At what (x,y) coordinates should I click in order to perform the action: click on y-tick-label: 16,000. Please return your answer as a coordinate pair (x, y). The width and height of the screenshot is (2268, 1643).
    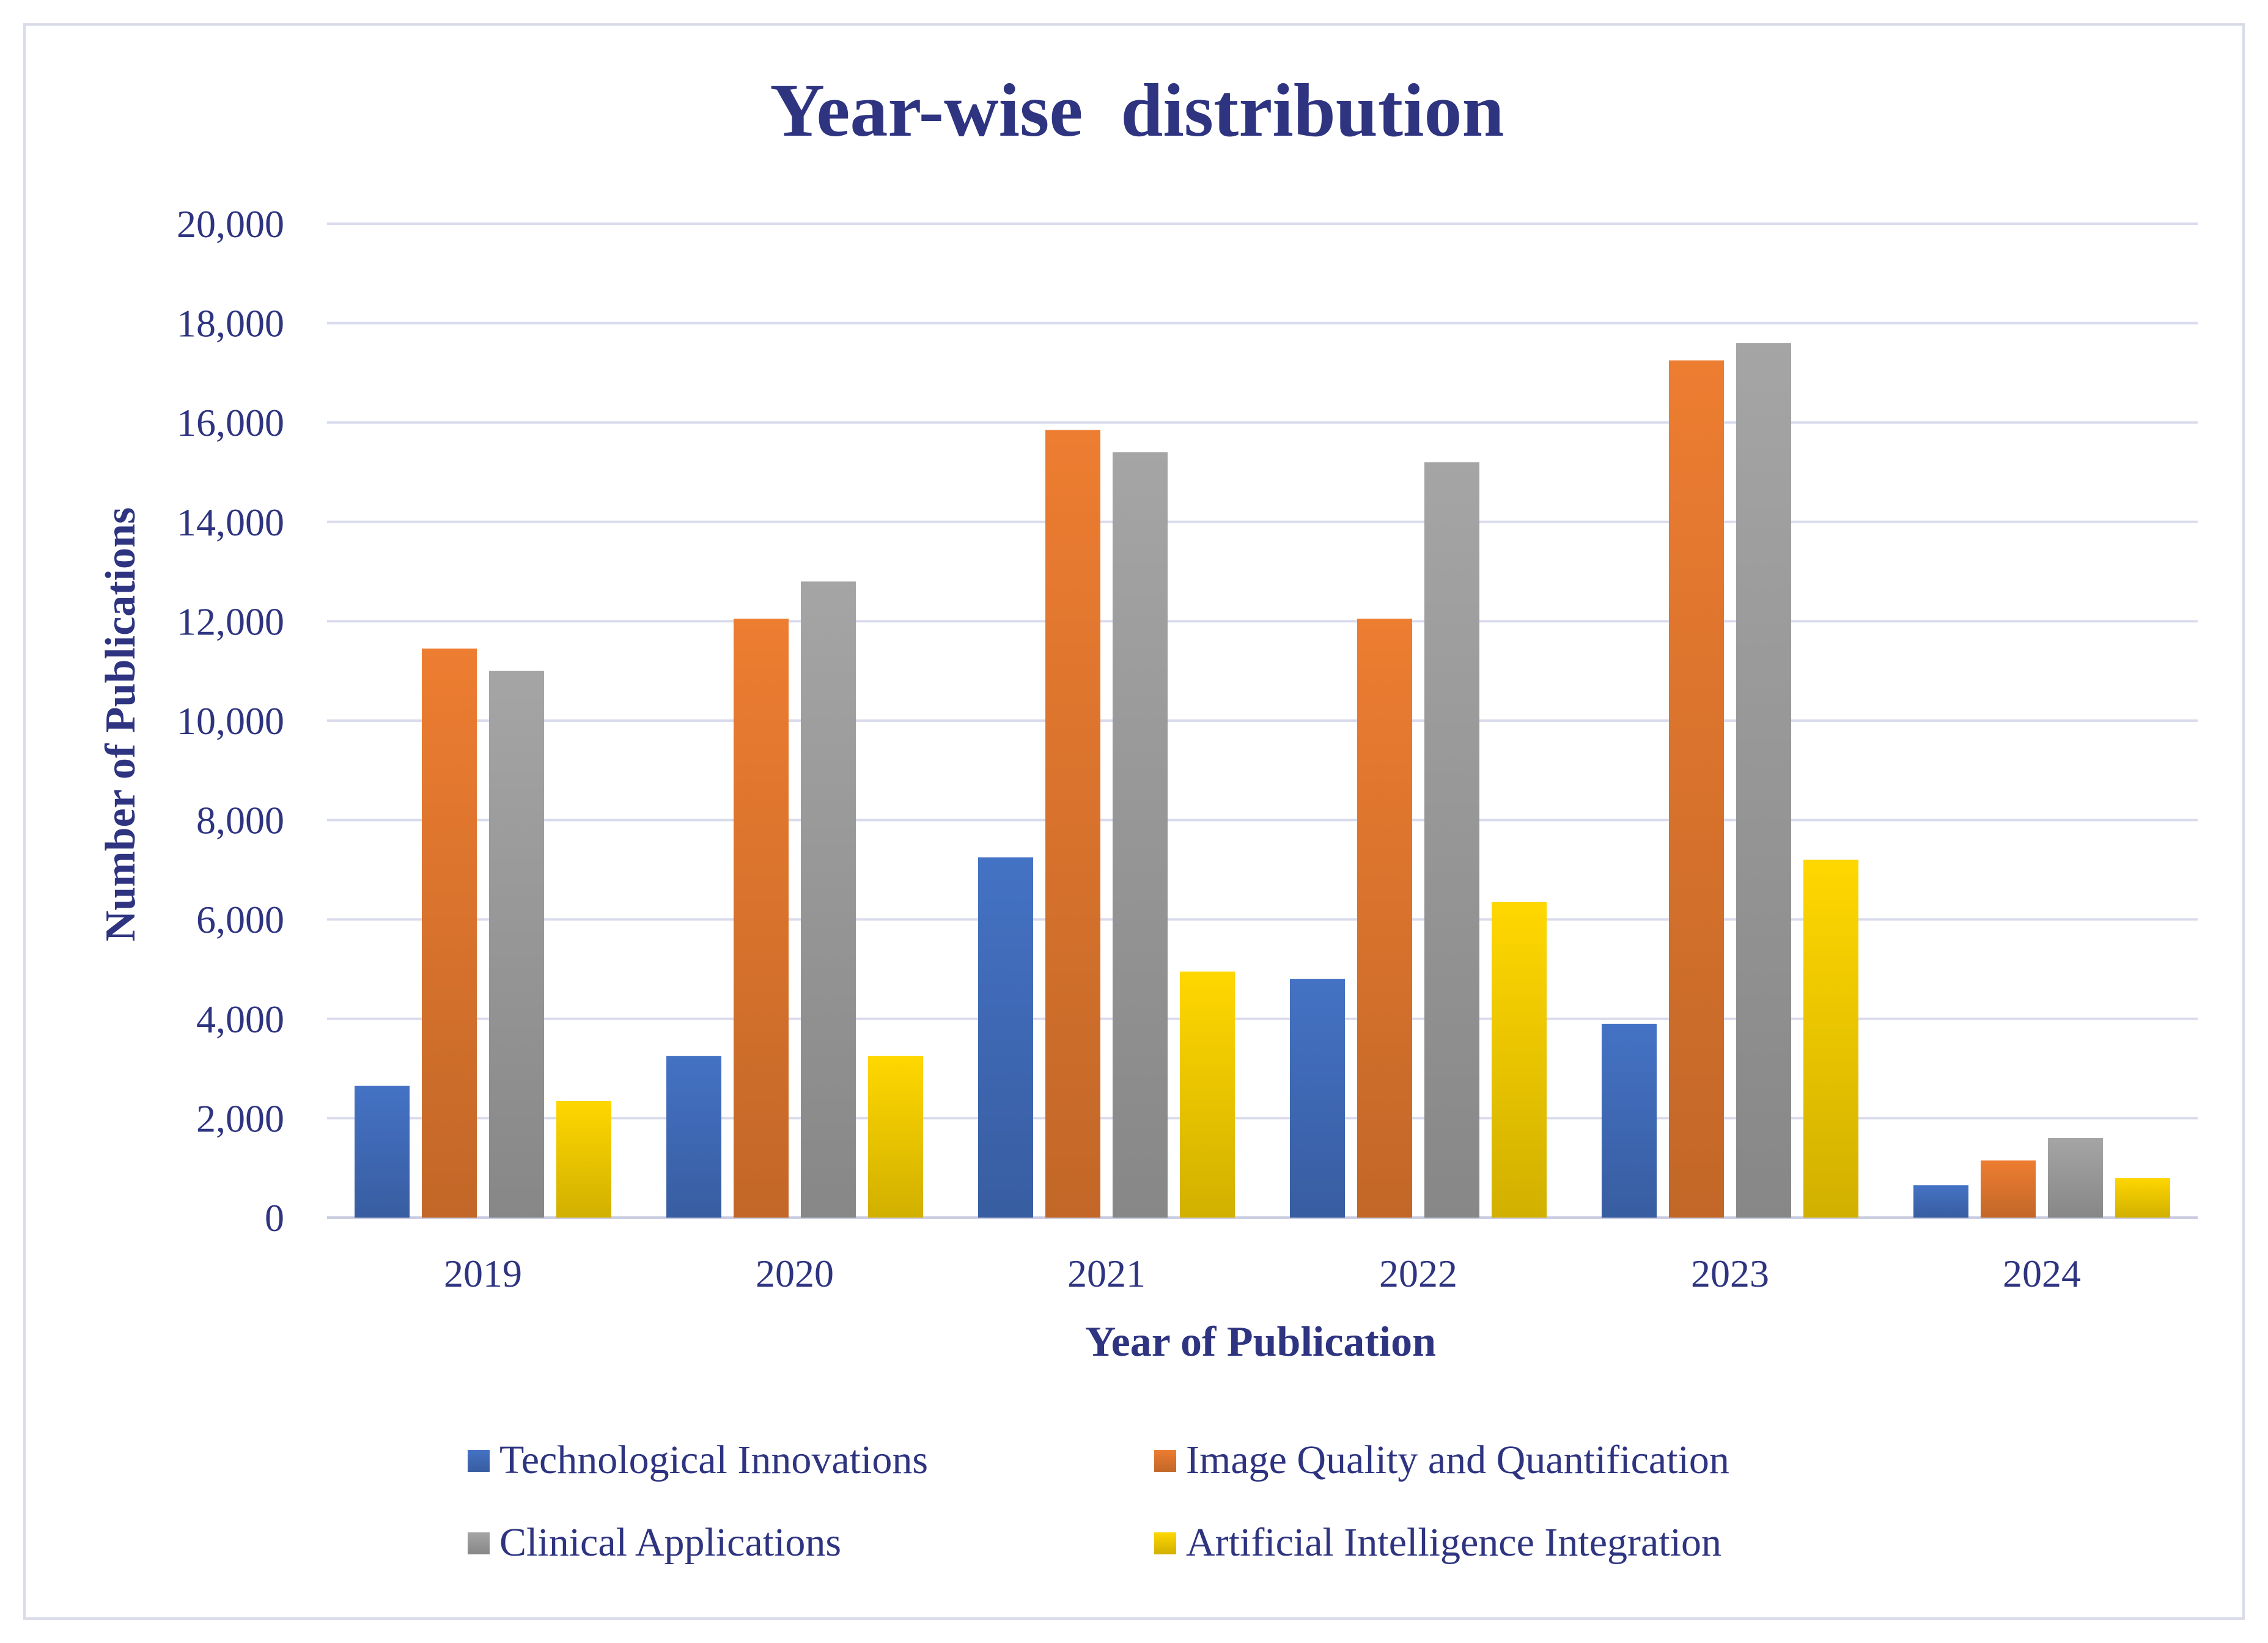
    Looking at the image, I should click on (230, 423).